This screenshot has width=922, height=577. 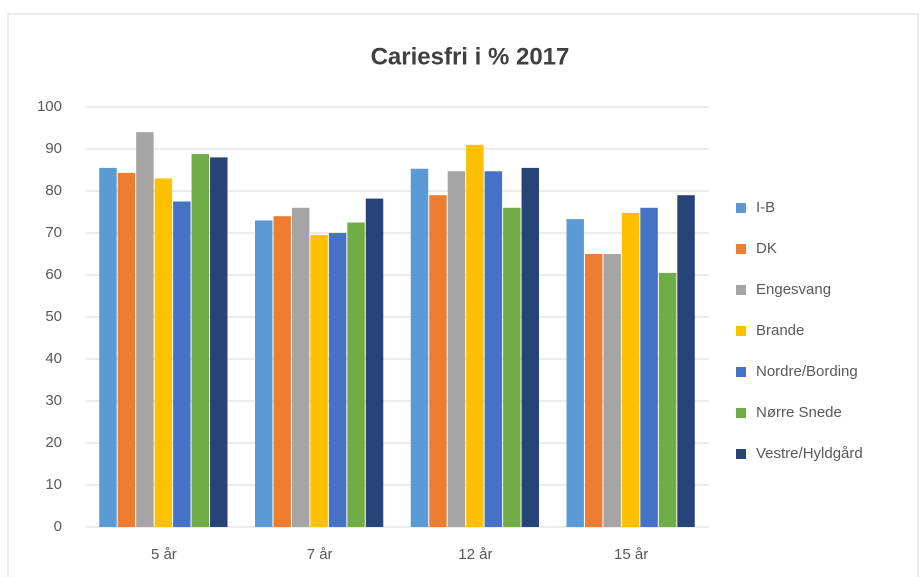 I want to click on y-tick-label: 70, so click(x=53, y=232).